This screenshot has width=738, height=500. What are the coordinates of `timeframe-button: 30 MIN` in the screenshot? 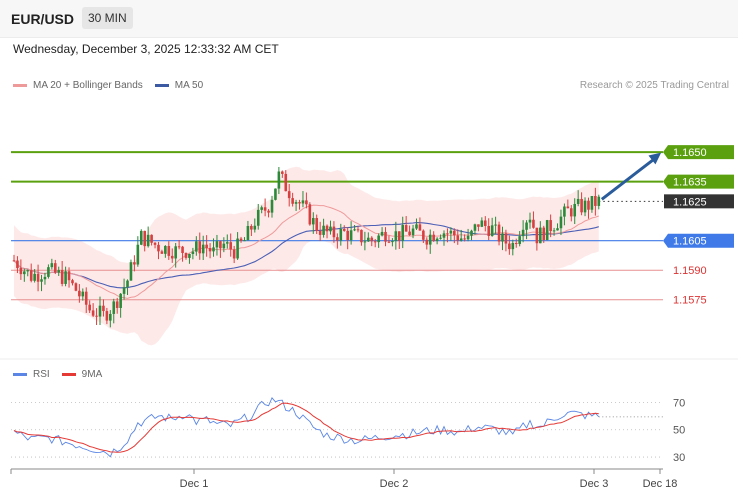 It's located at (107, 18).